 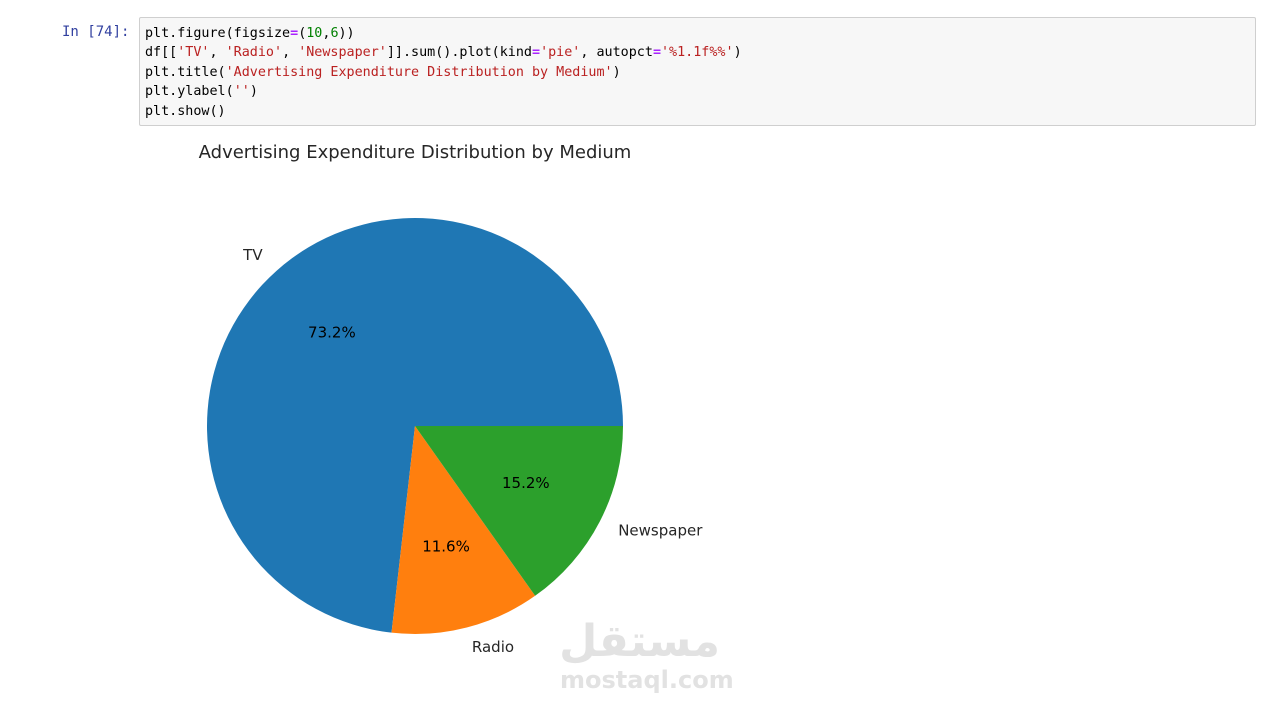 What do you see at coordinates (463, 530) in the screenshot?
I see `pie-slice-radio` at bounding box center [463, 530].